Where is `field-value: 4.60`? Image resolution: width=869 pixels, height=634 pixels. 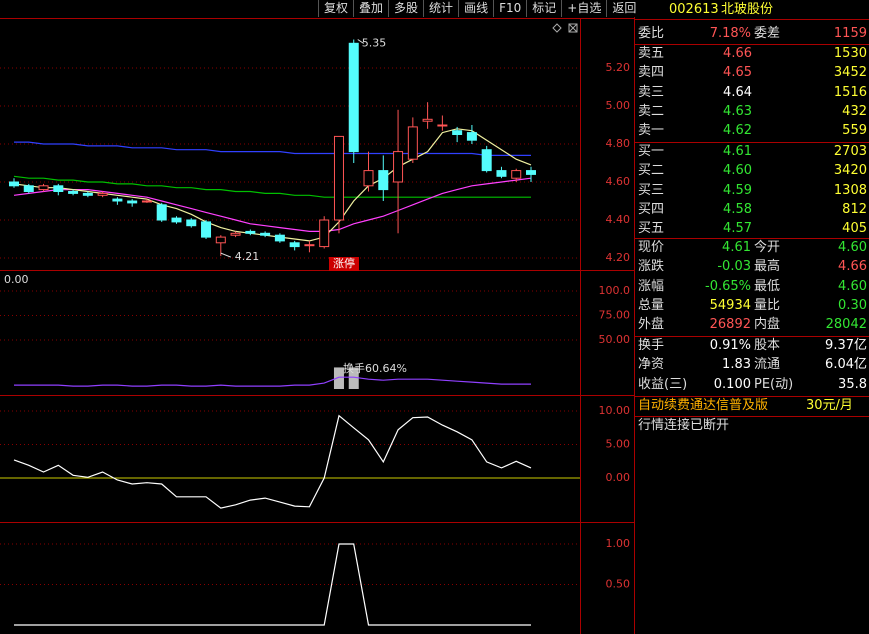 field-value: 4.60 is located at coordinates (852, 247).